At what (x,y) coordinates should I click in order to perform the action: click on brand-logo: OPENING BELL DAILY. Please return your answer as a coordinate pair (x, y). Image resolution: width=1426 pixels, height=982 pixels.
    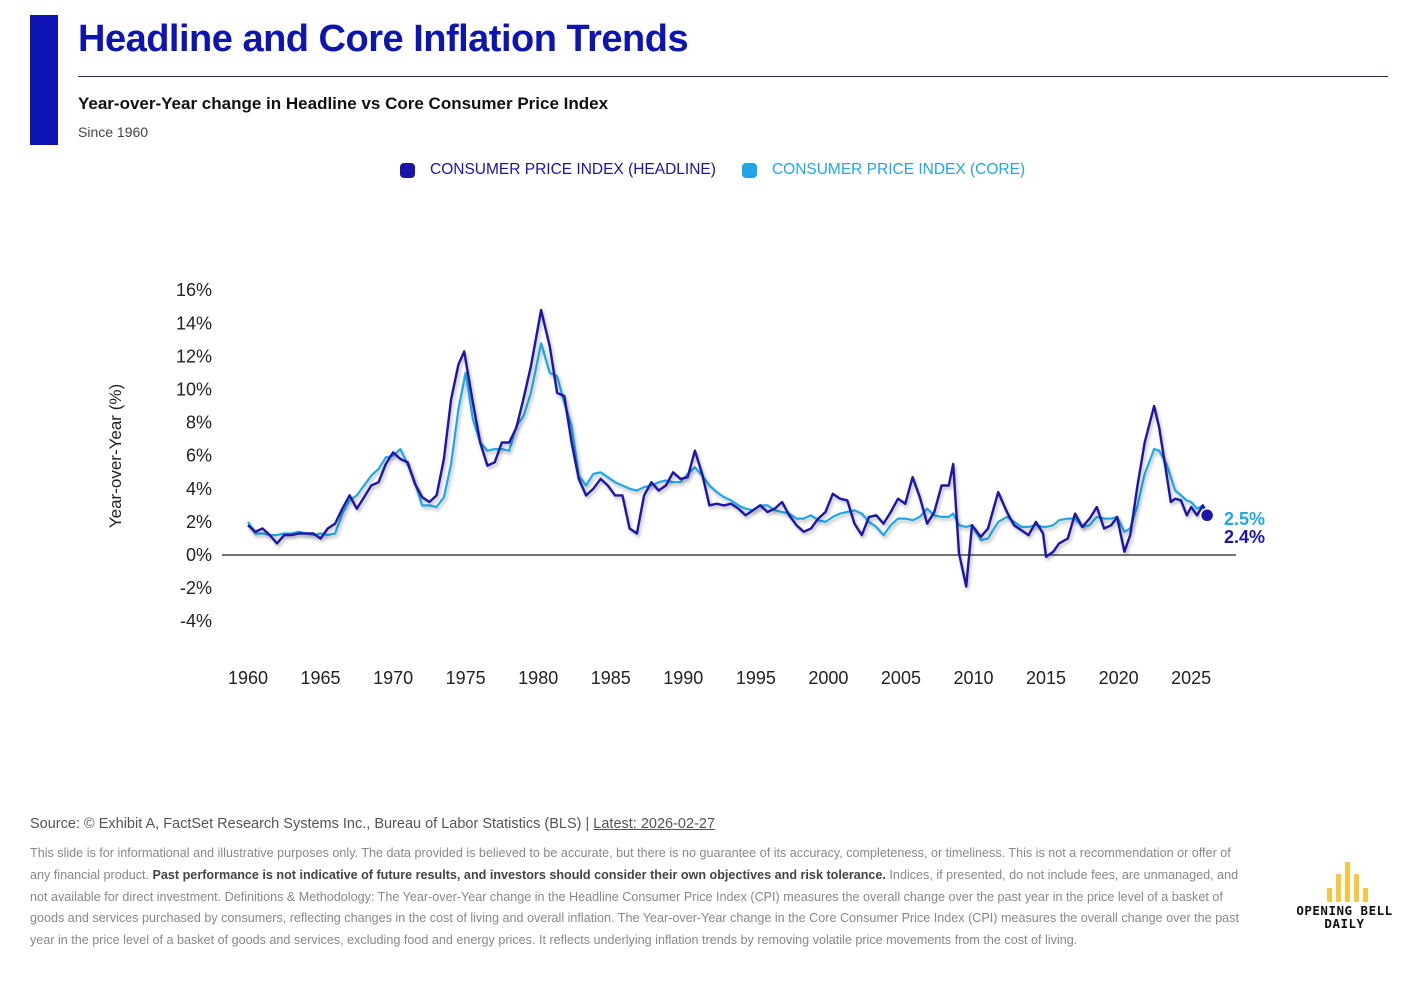
    Looking at the image, I should click on (1344, 899).